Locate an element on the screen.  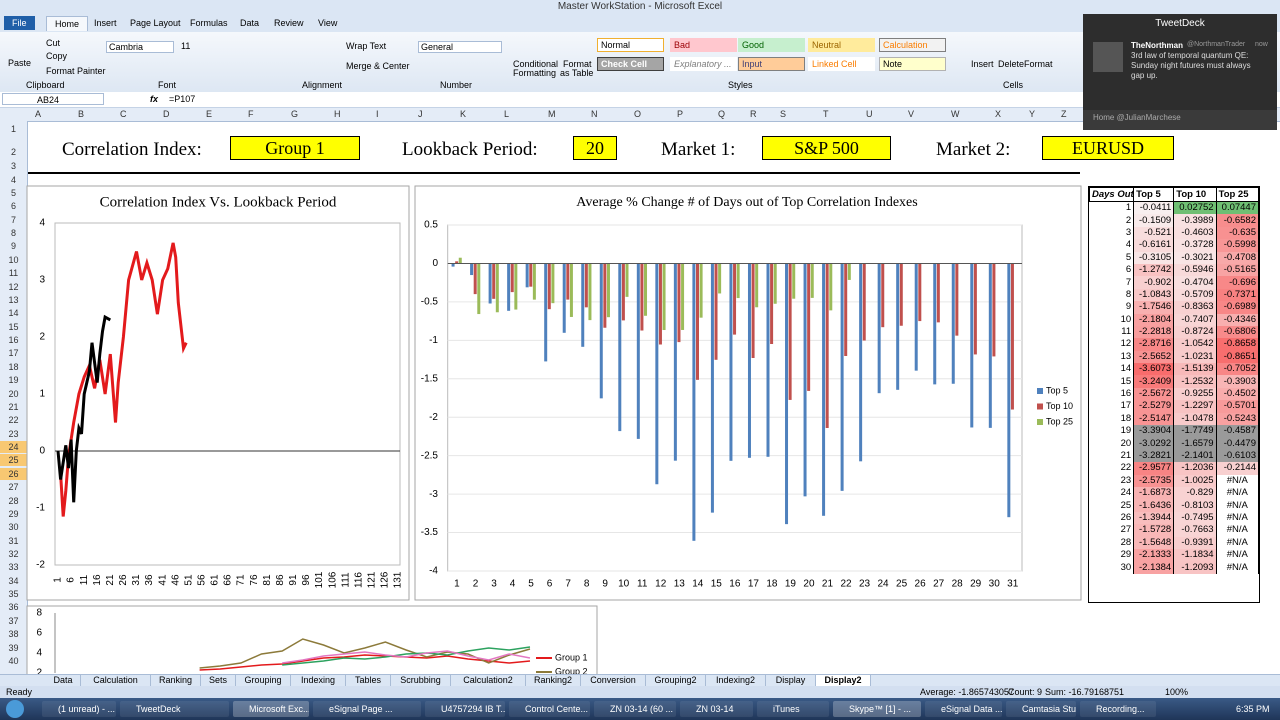
ribbon-item: Wrap Text is located at coordinates (366, 46).